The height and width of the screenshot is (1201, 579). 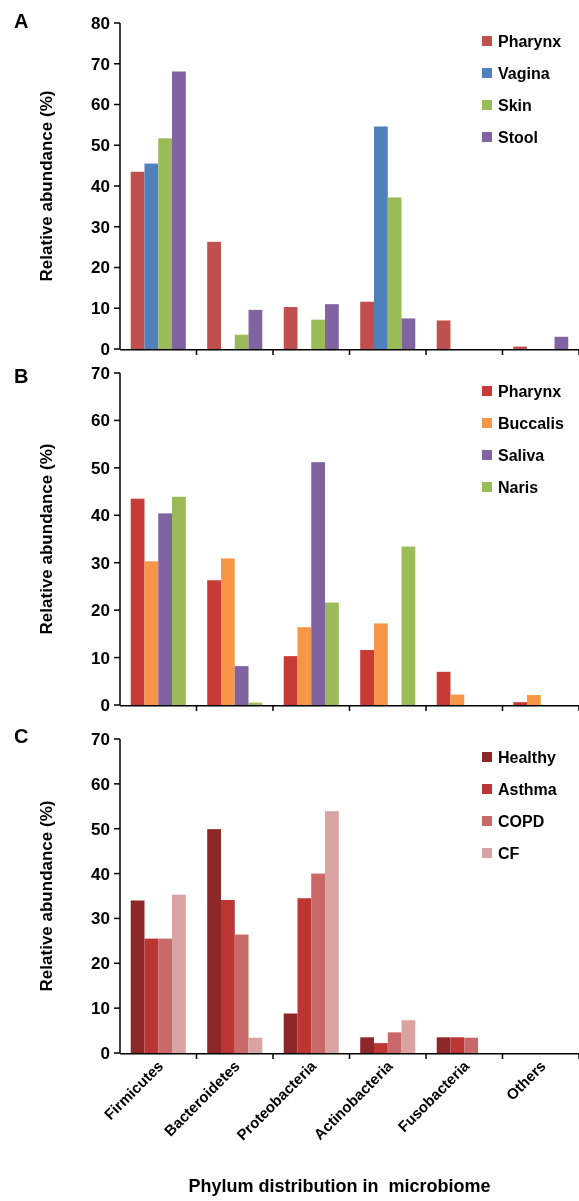 What do you see at coordinates (531, 423) in the screenshot?
I see `legend-label: Buccalis` at bounding box center [531, 423].